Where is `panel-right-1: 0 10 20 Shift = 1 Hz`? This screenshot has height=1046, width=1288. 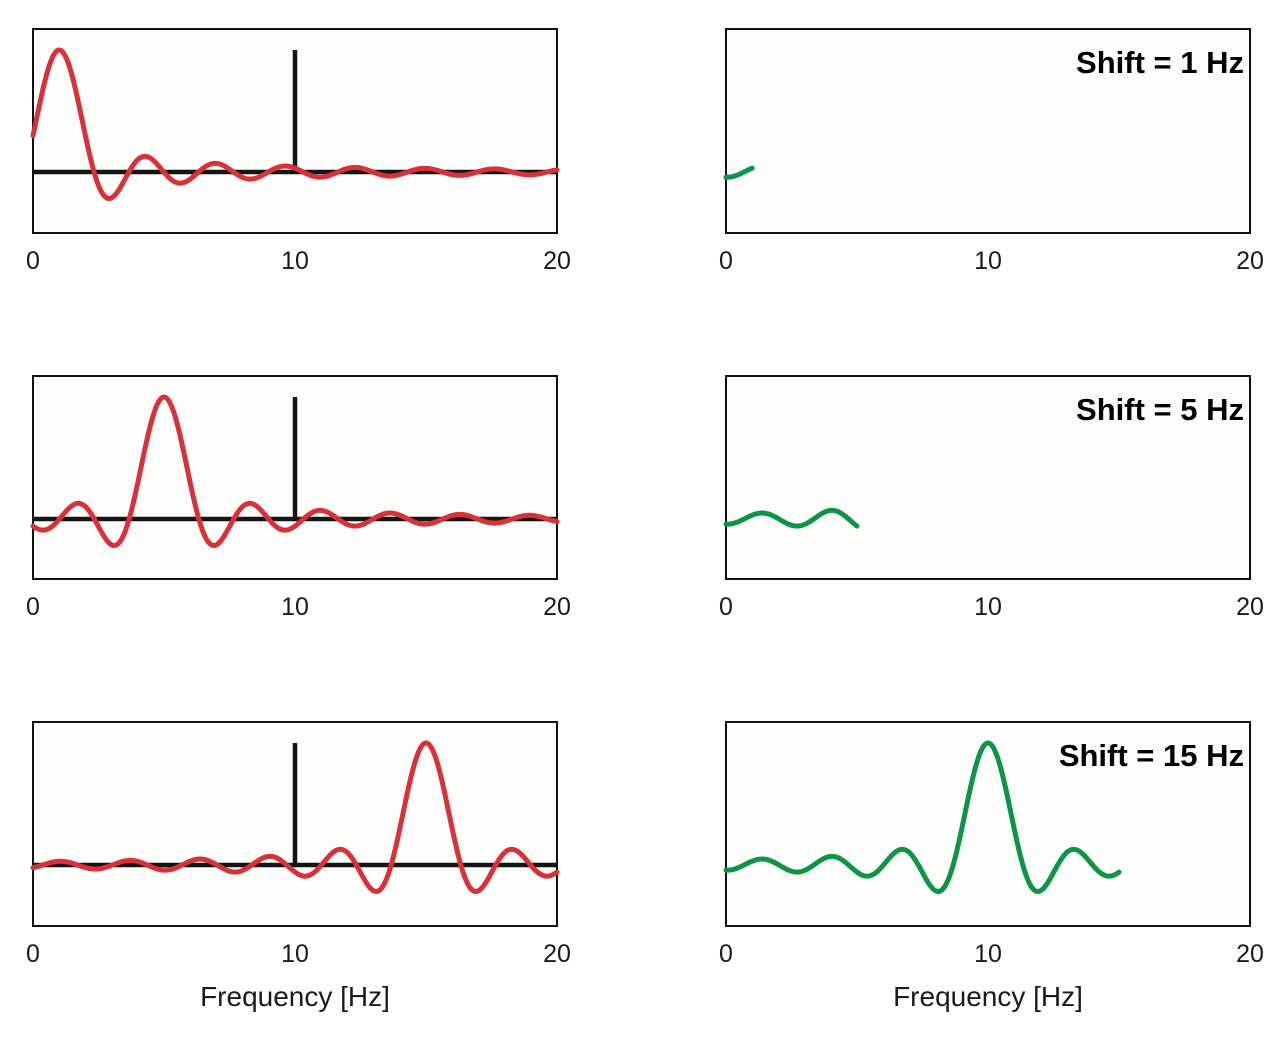 panel-right-1: 0 10 20 Shift = 1 Hz is located at coordinates (991, 151).